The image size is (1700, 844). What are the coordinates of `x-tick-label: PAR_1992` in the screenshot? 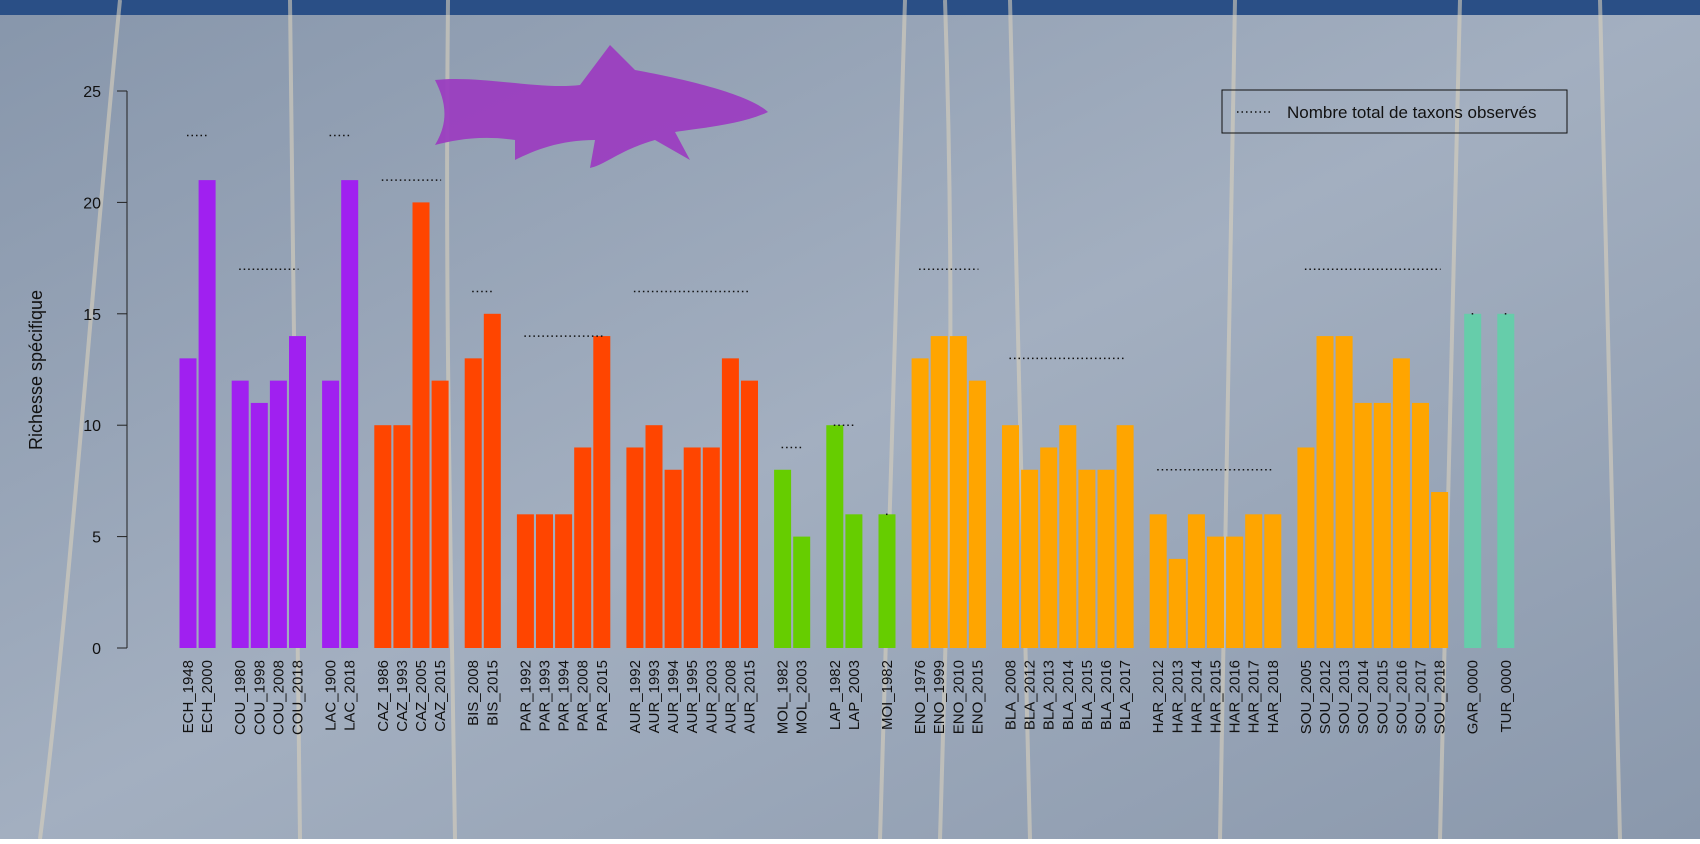 It's located at (525, 695).